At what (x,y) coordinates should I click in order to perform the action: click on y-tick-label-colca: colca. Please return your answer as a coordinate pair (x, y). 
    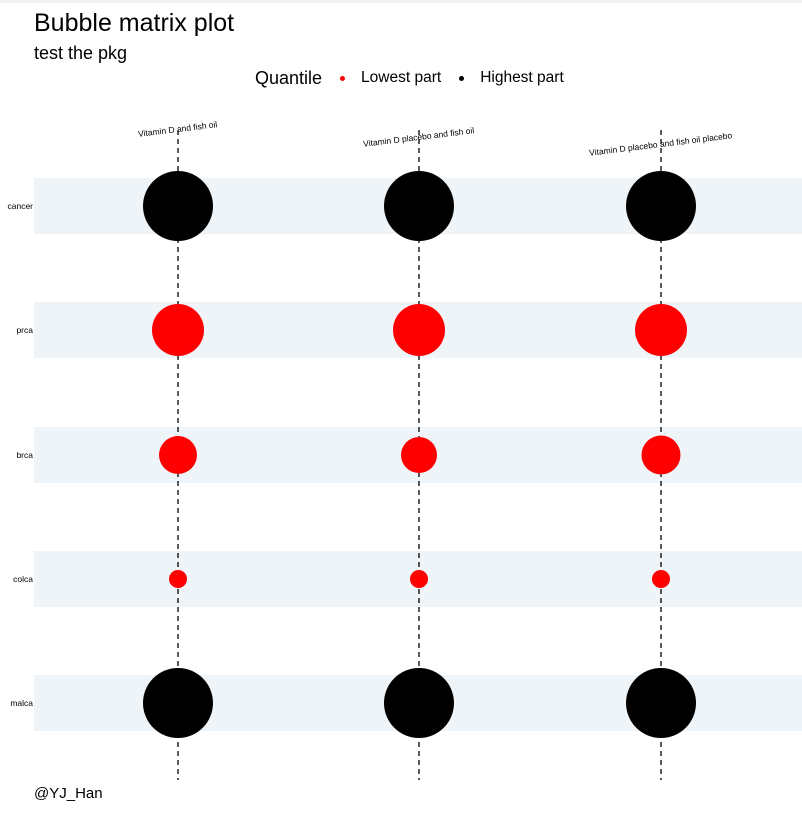
    Looking at the image, I should click on (23, 579).